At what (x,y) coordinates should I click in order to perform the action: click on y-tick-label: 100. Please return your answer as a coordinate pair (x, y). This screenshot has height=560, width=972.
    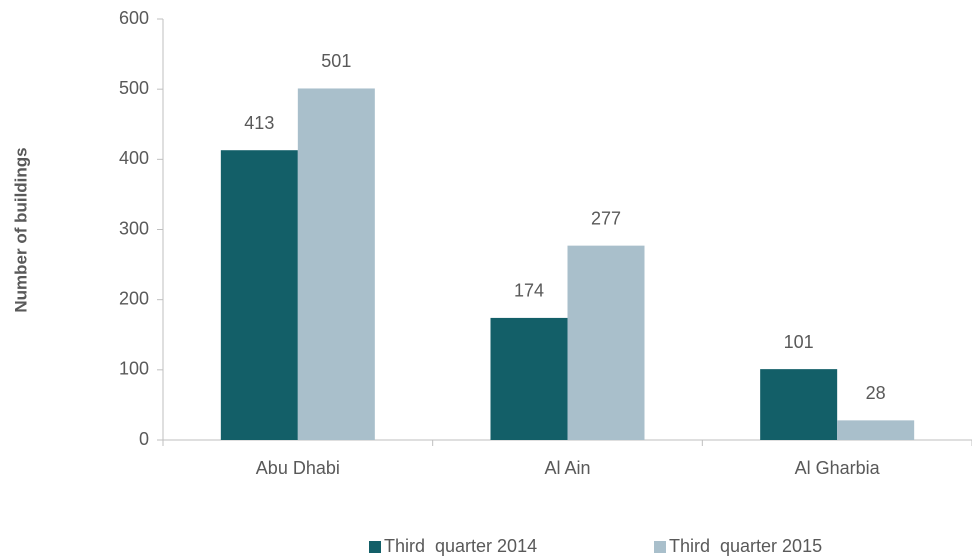
    Looking at the image, I should click on (134, 369).